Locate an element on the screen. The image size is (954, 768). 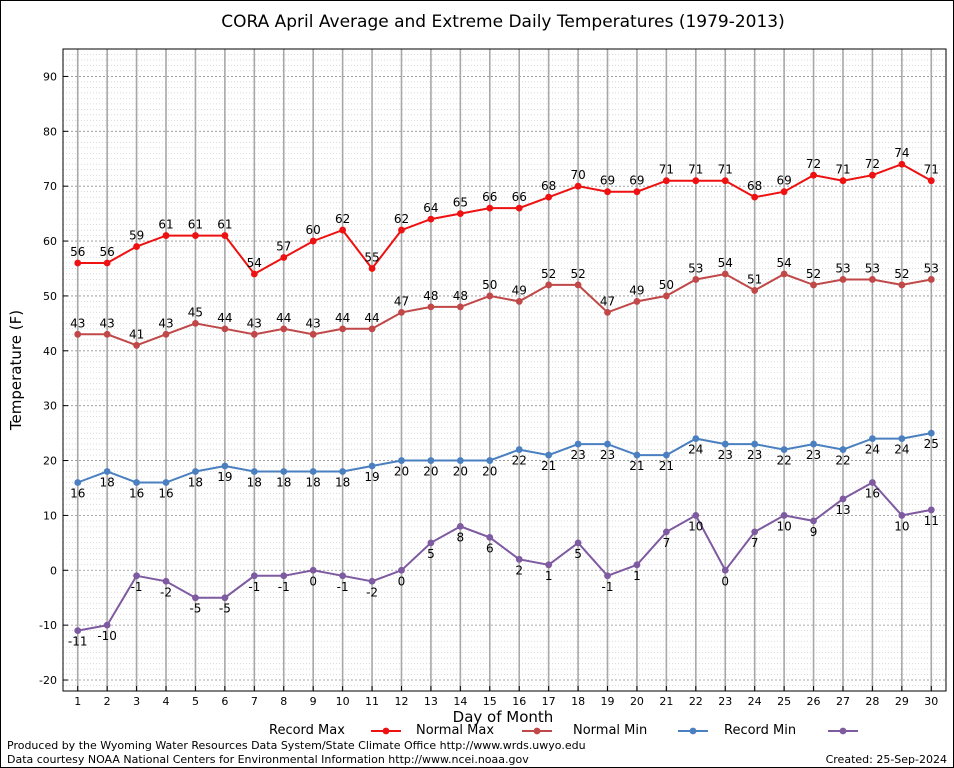
x-tick-label: 1 is located at coordinates (77, 701).